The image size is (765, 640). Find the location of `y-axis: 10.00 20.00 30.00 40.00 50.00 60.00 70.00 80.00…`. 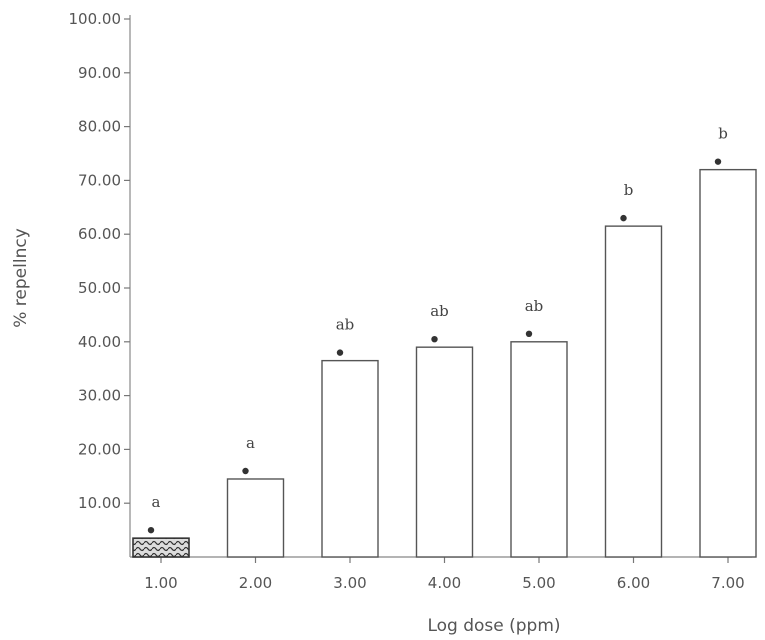

y-axis: 10.00 20.00 30.00 40.00 50.00 60.00 70.00 80.00… is located at coordinates (100, 283).